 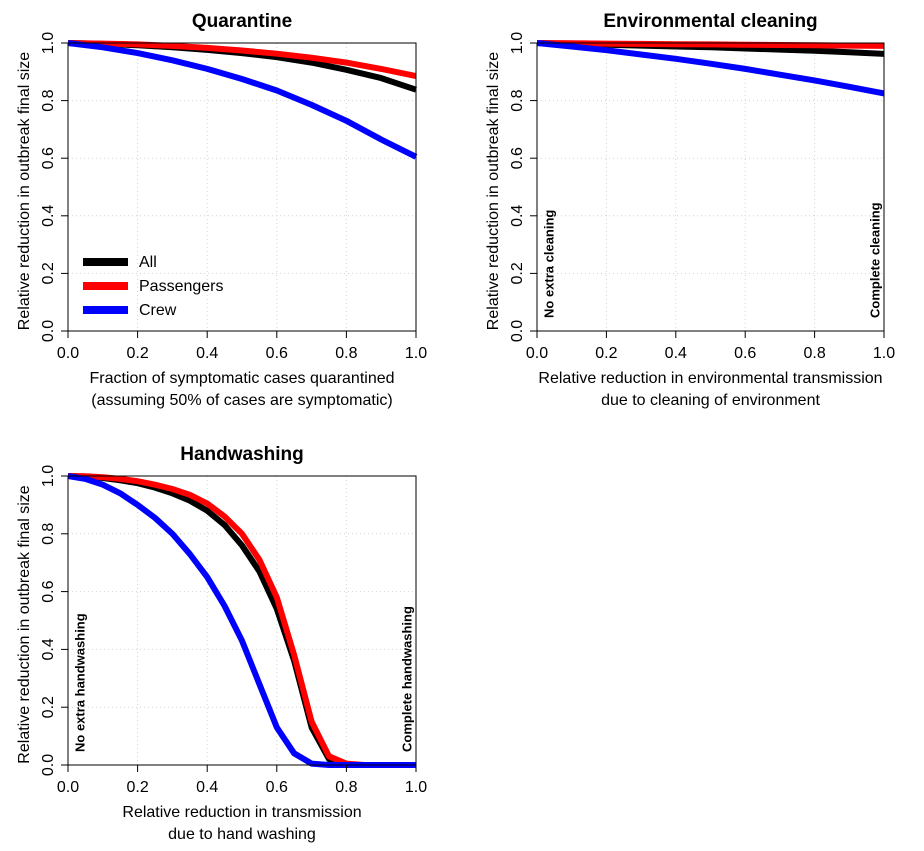 What do you see at coordinates (241, 400) in the screenshot?
I see `x-axis-label-line-2: (assuming 50% of cases are symptomatic)` at bounding box center [241, 400].